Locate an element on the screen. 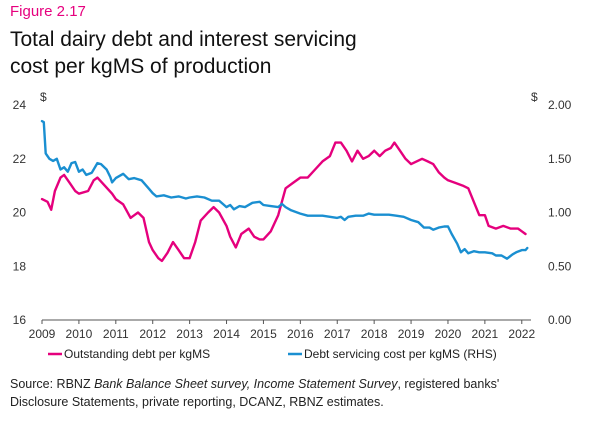  legend-item-servicing: Debt servicing cost per kgMS (RHS) is located at coordinates (392, 354).